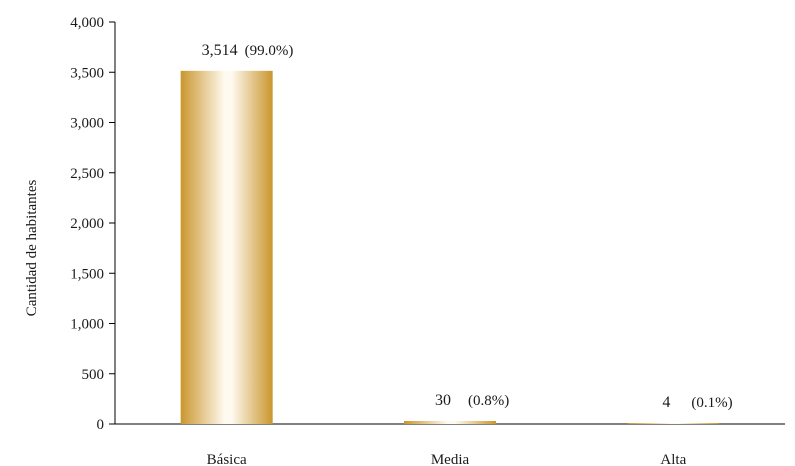 The height and width of the screenshot is (466, 795). Describe the element at coordinates (450, 459) in the screenshot. I see `x-category-label: Media` at that location.